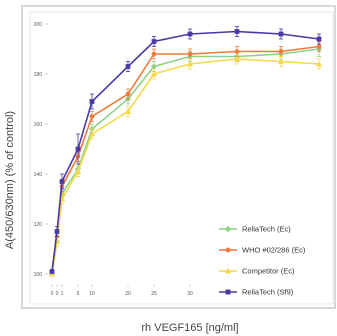 The image size is (337, 336). I want to click on legend-item: ReliaTech (Ec), so click(255, 229).